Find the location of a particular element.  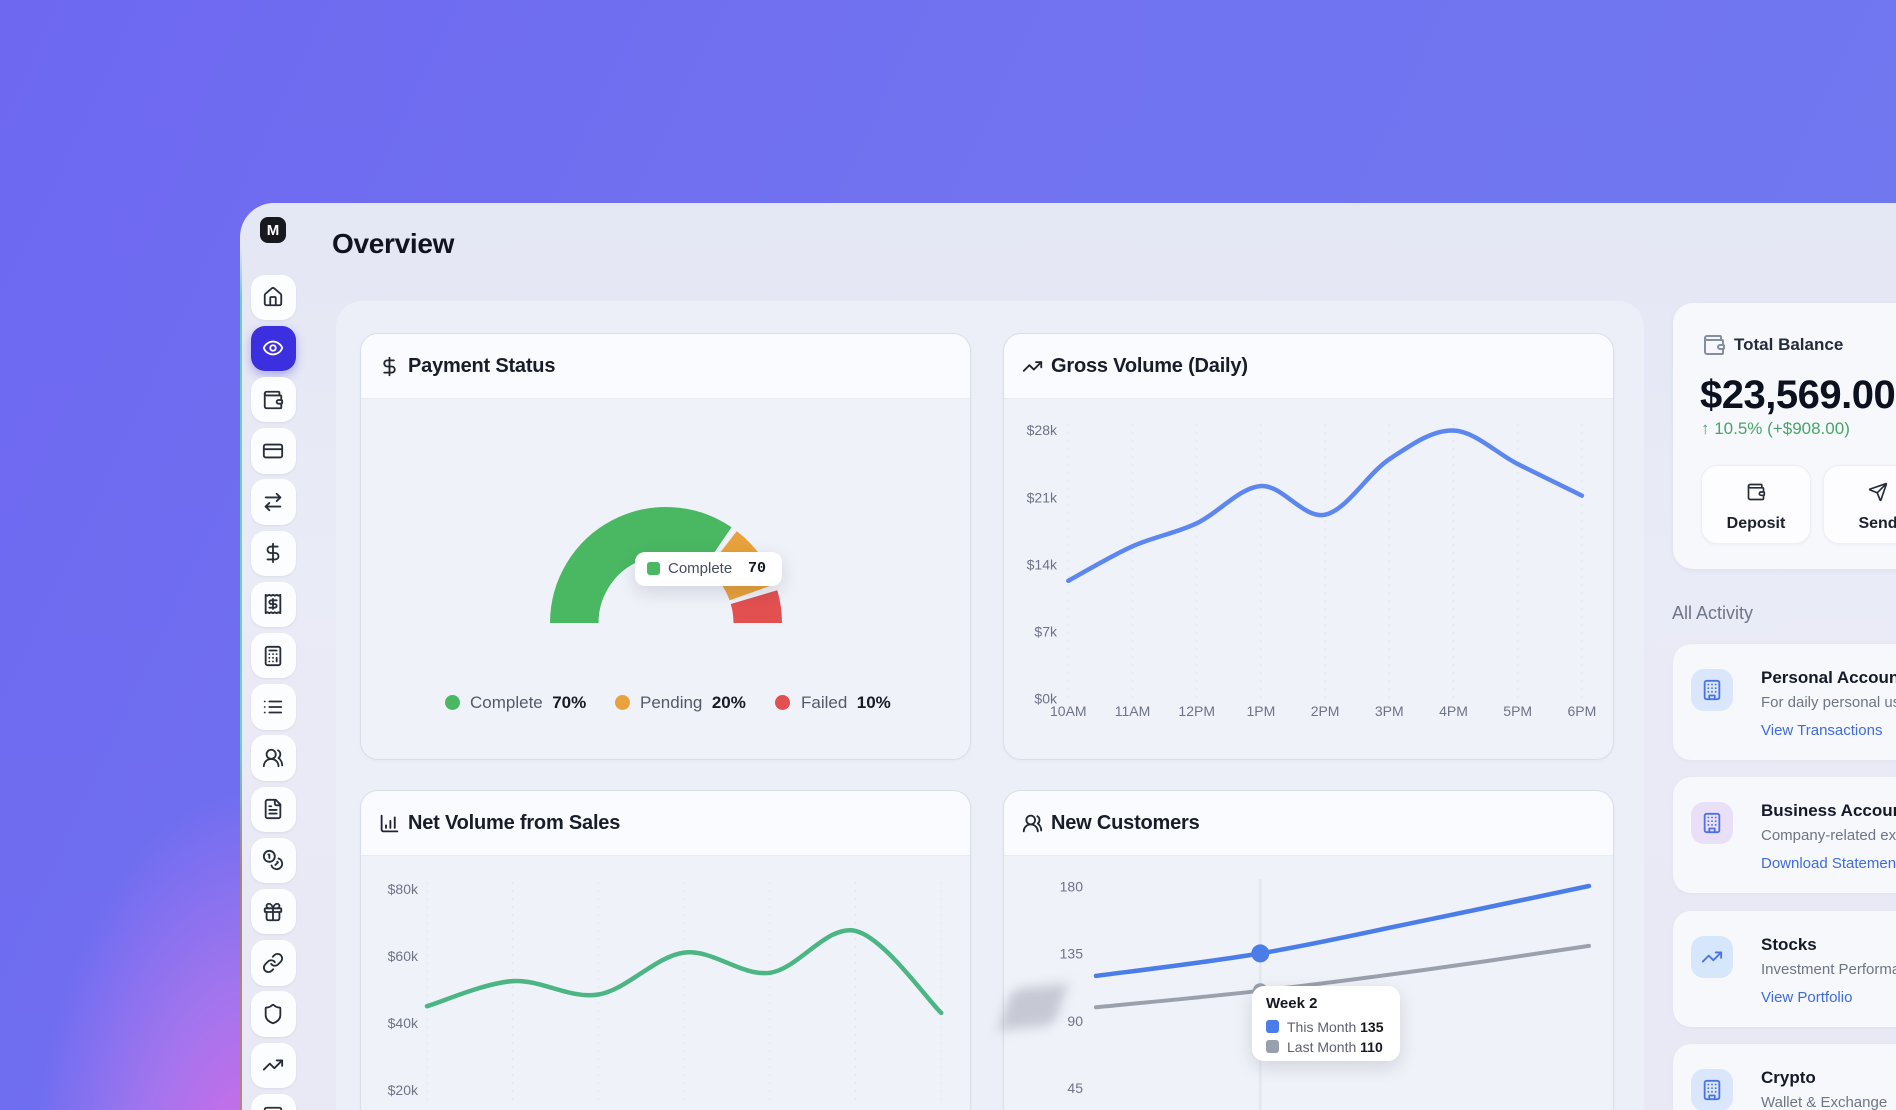

svg-text: 5PM is located at coordinates (1517, 711).